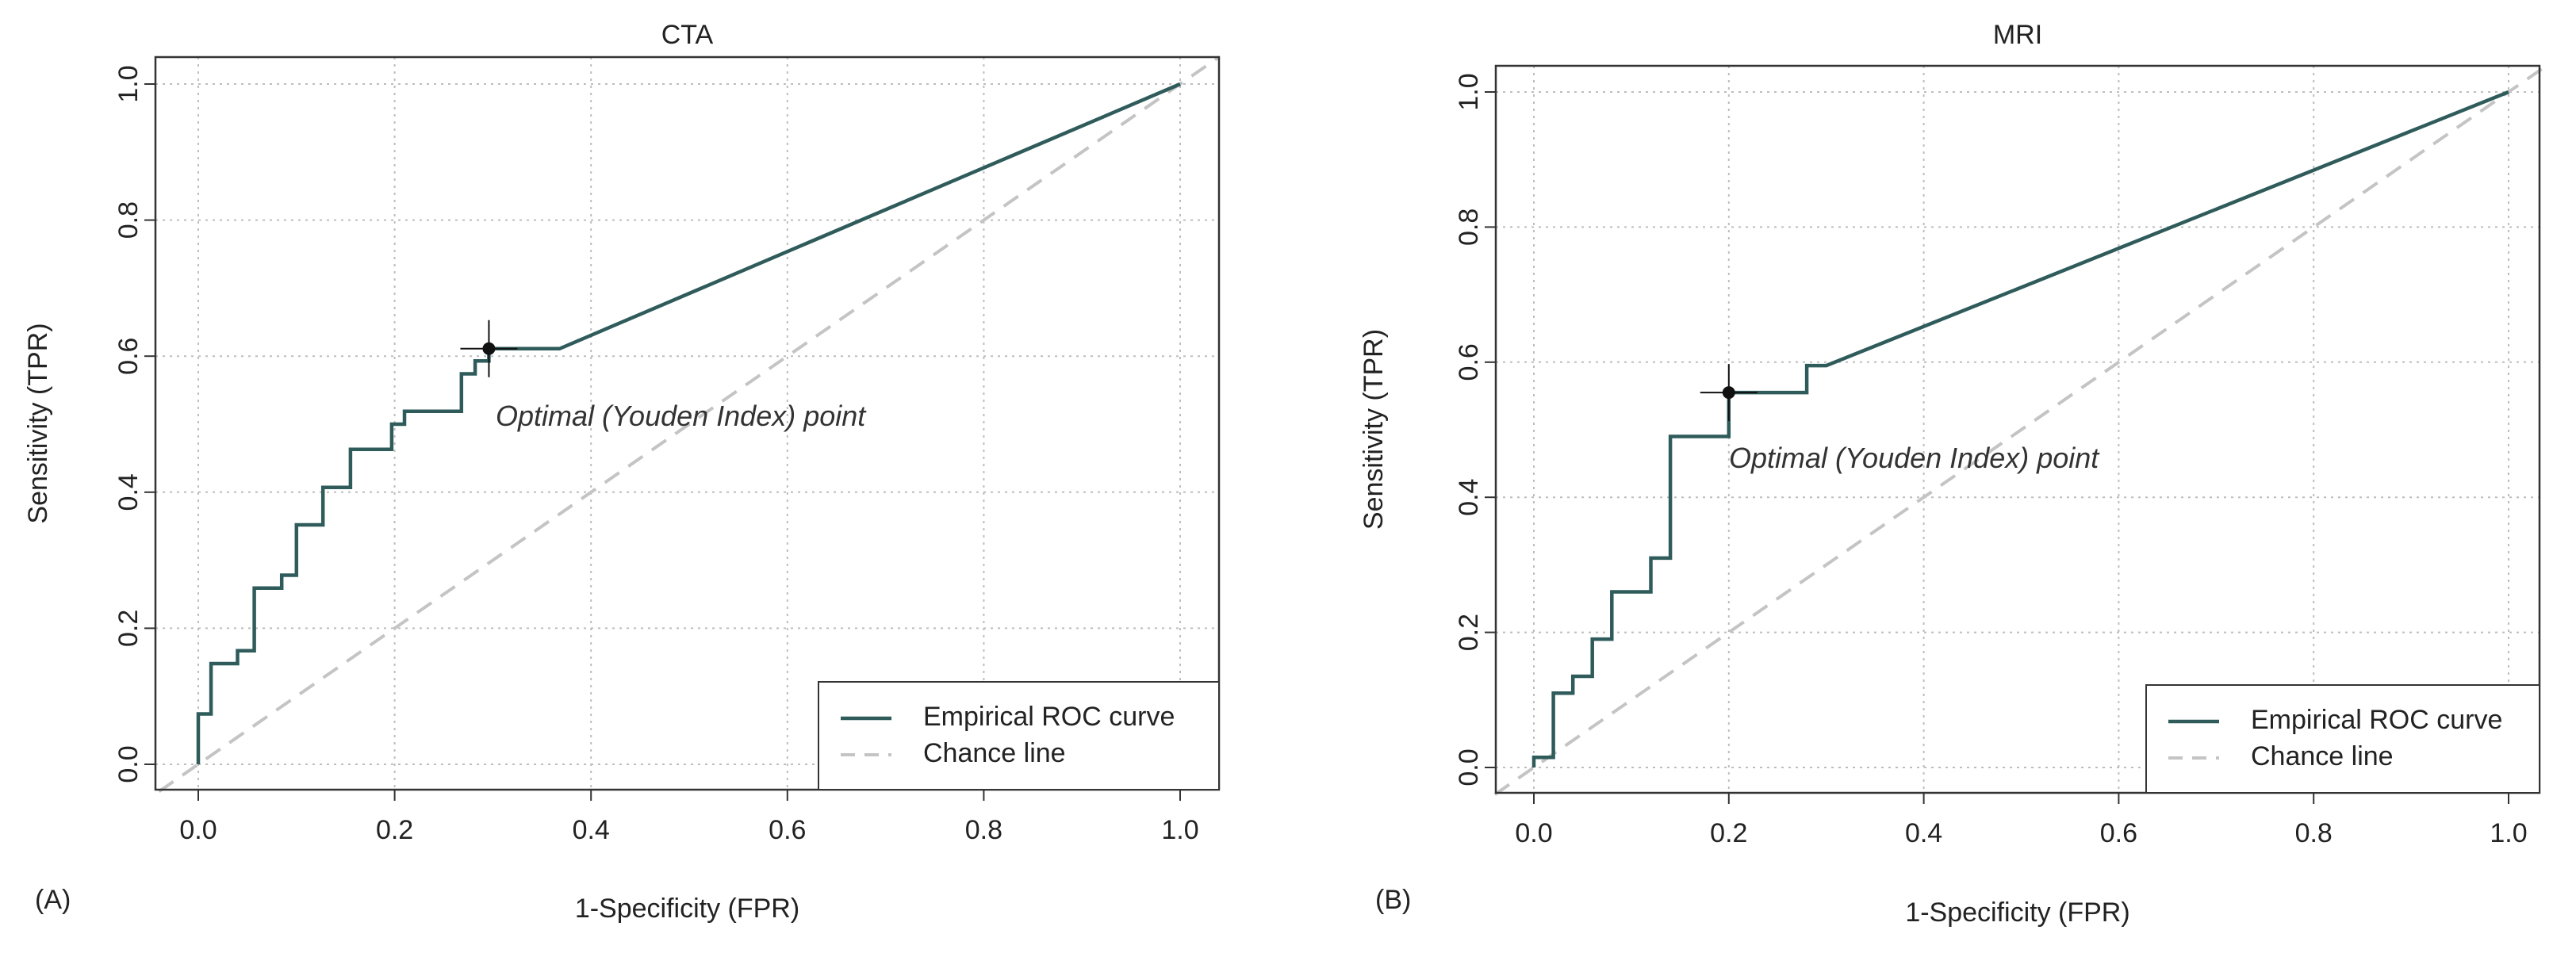 This screenshot has height=953, width=2576. Describe the element at coordinates (687, 35) in the screenshot. I see `chart-title: CTA` at that location.